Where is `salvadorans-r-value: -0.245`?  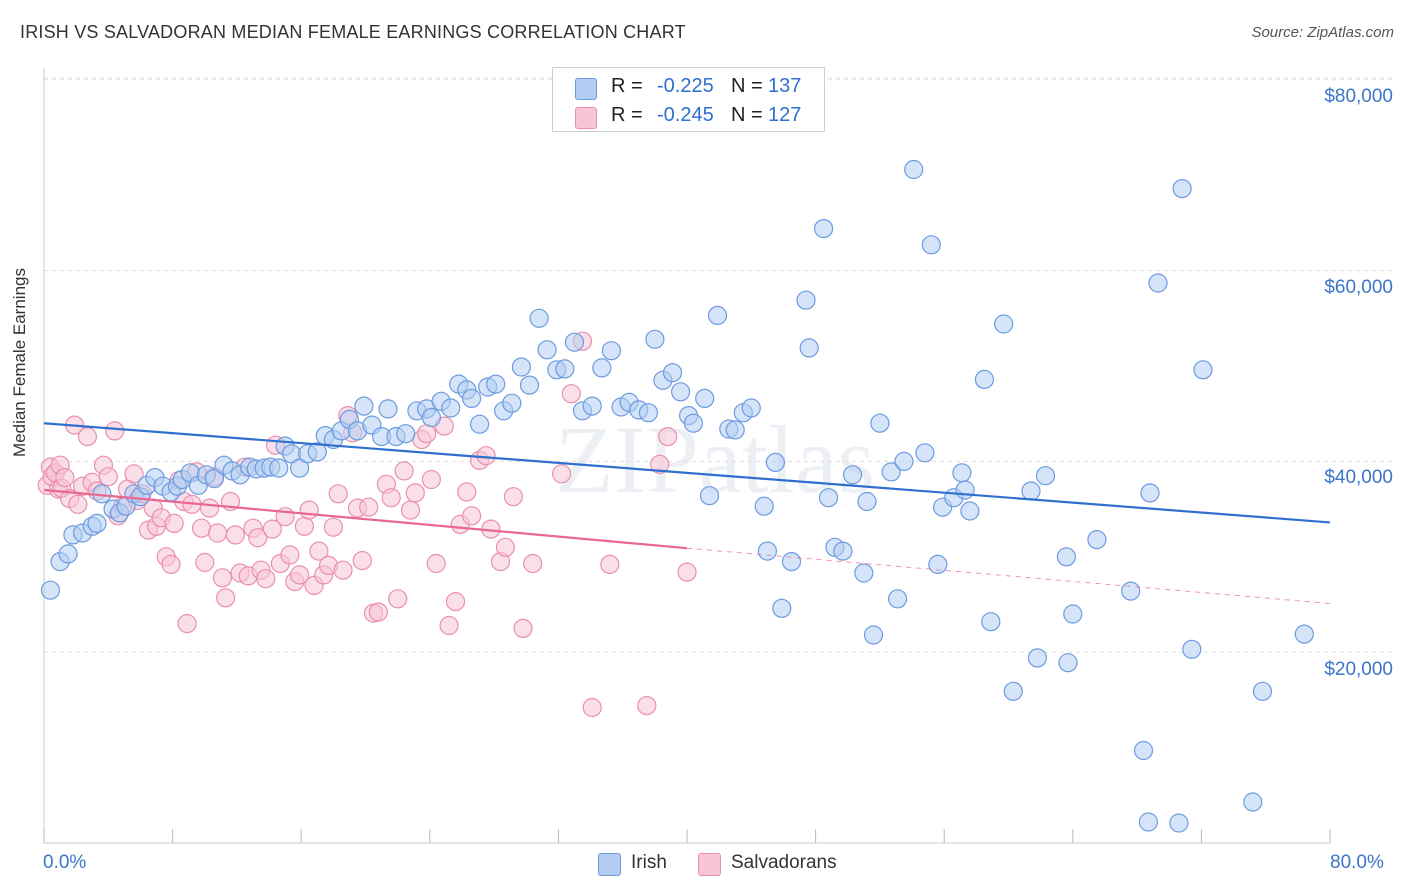 salvadorans-r-value: -0.245 is located at coordinates (685, 115).